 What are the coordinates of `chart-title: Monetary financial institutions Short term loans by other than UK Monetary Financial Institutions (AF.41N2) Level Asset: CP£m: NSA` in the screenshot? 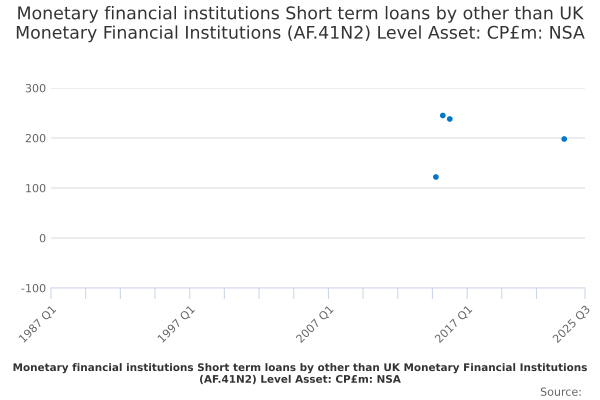 It's located at (300, 24).